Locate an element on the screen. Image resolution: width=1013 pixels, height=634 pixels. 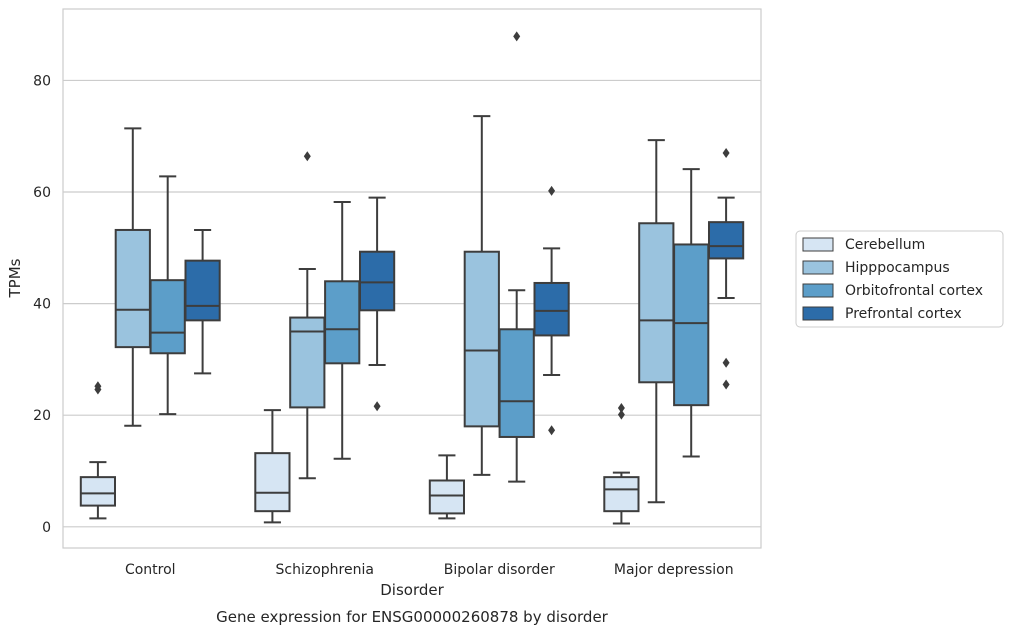
y-tick-label: 20 is located at coordinates (42, 416).